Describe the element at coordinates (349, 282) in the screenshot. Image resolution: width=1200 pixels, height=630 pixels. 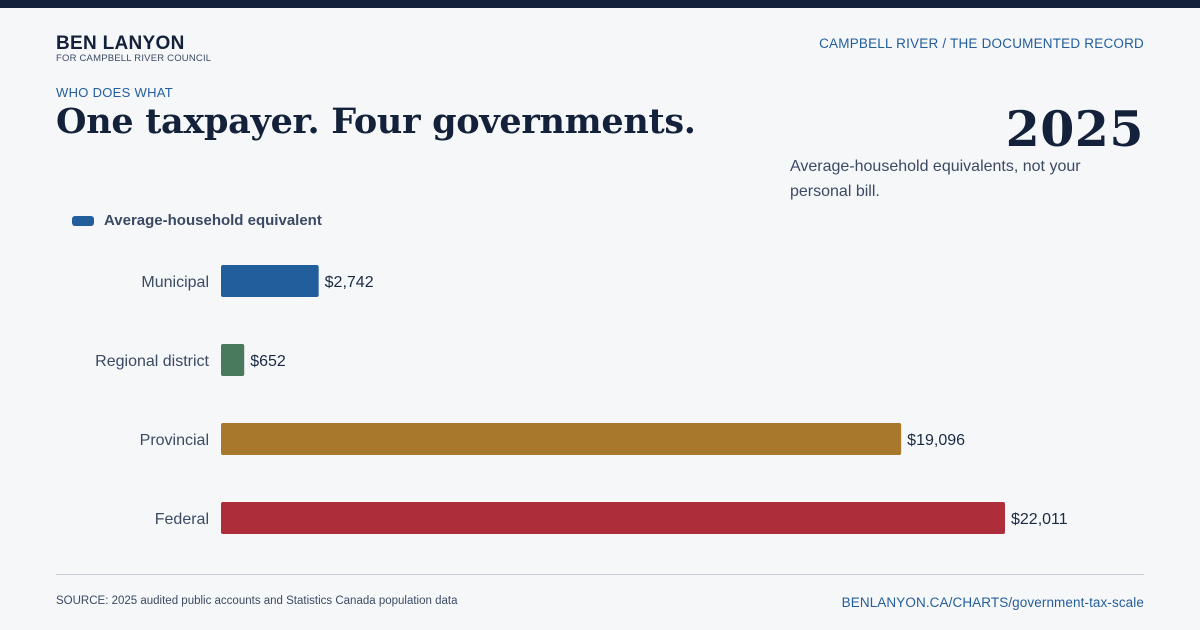
I see `value-label-municipal: $2,742` at that location.